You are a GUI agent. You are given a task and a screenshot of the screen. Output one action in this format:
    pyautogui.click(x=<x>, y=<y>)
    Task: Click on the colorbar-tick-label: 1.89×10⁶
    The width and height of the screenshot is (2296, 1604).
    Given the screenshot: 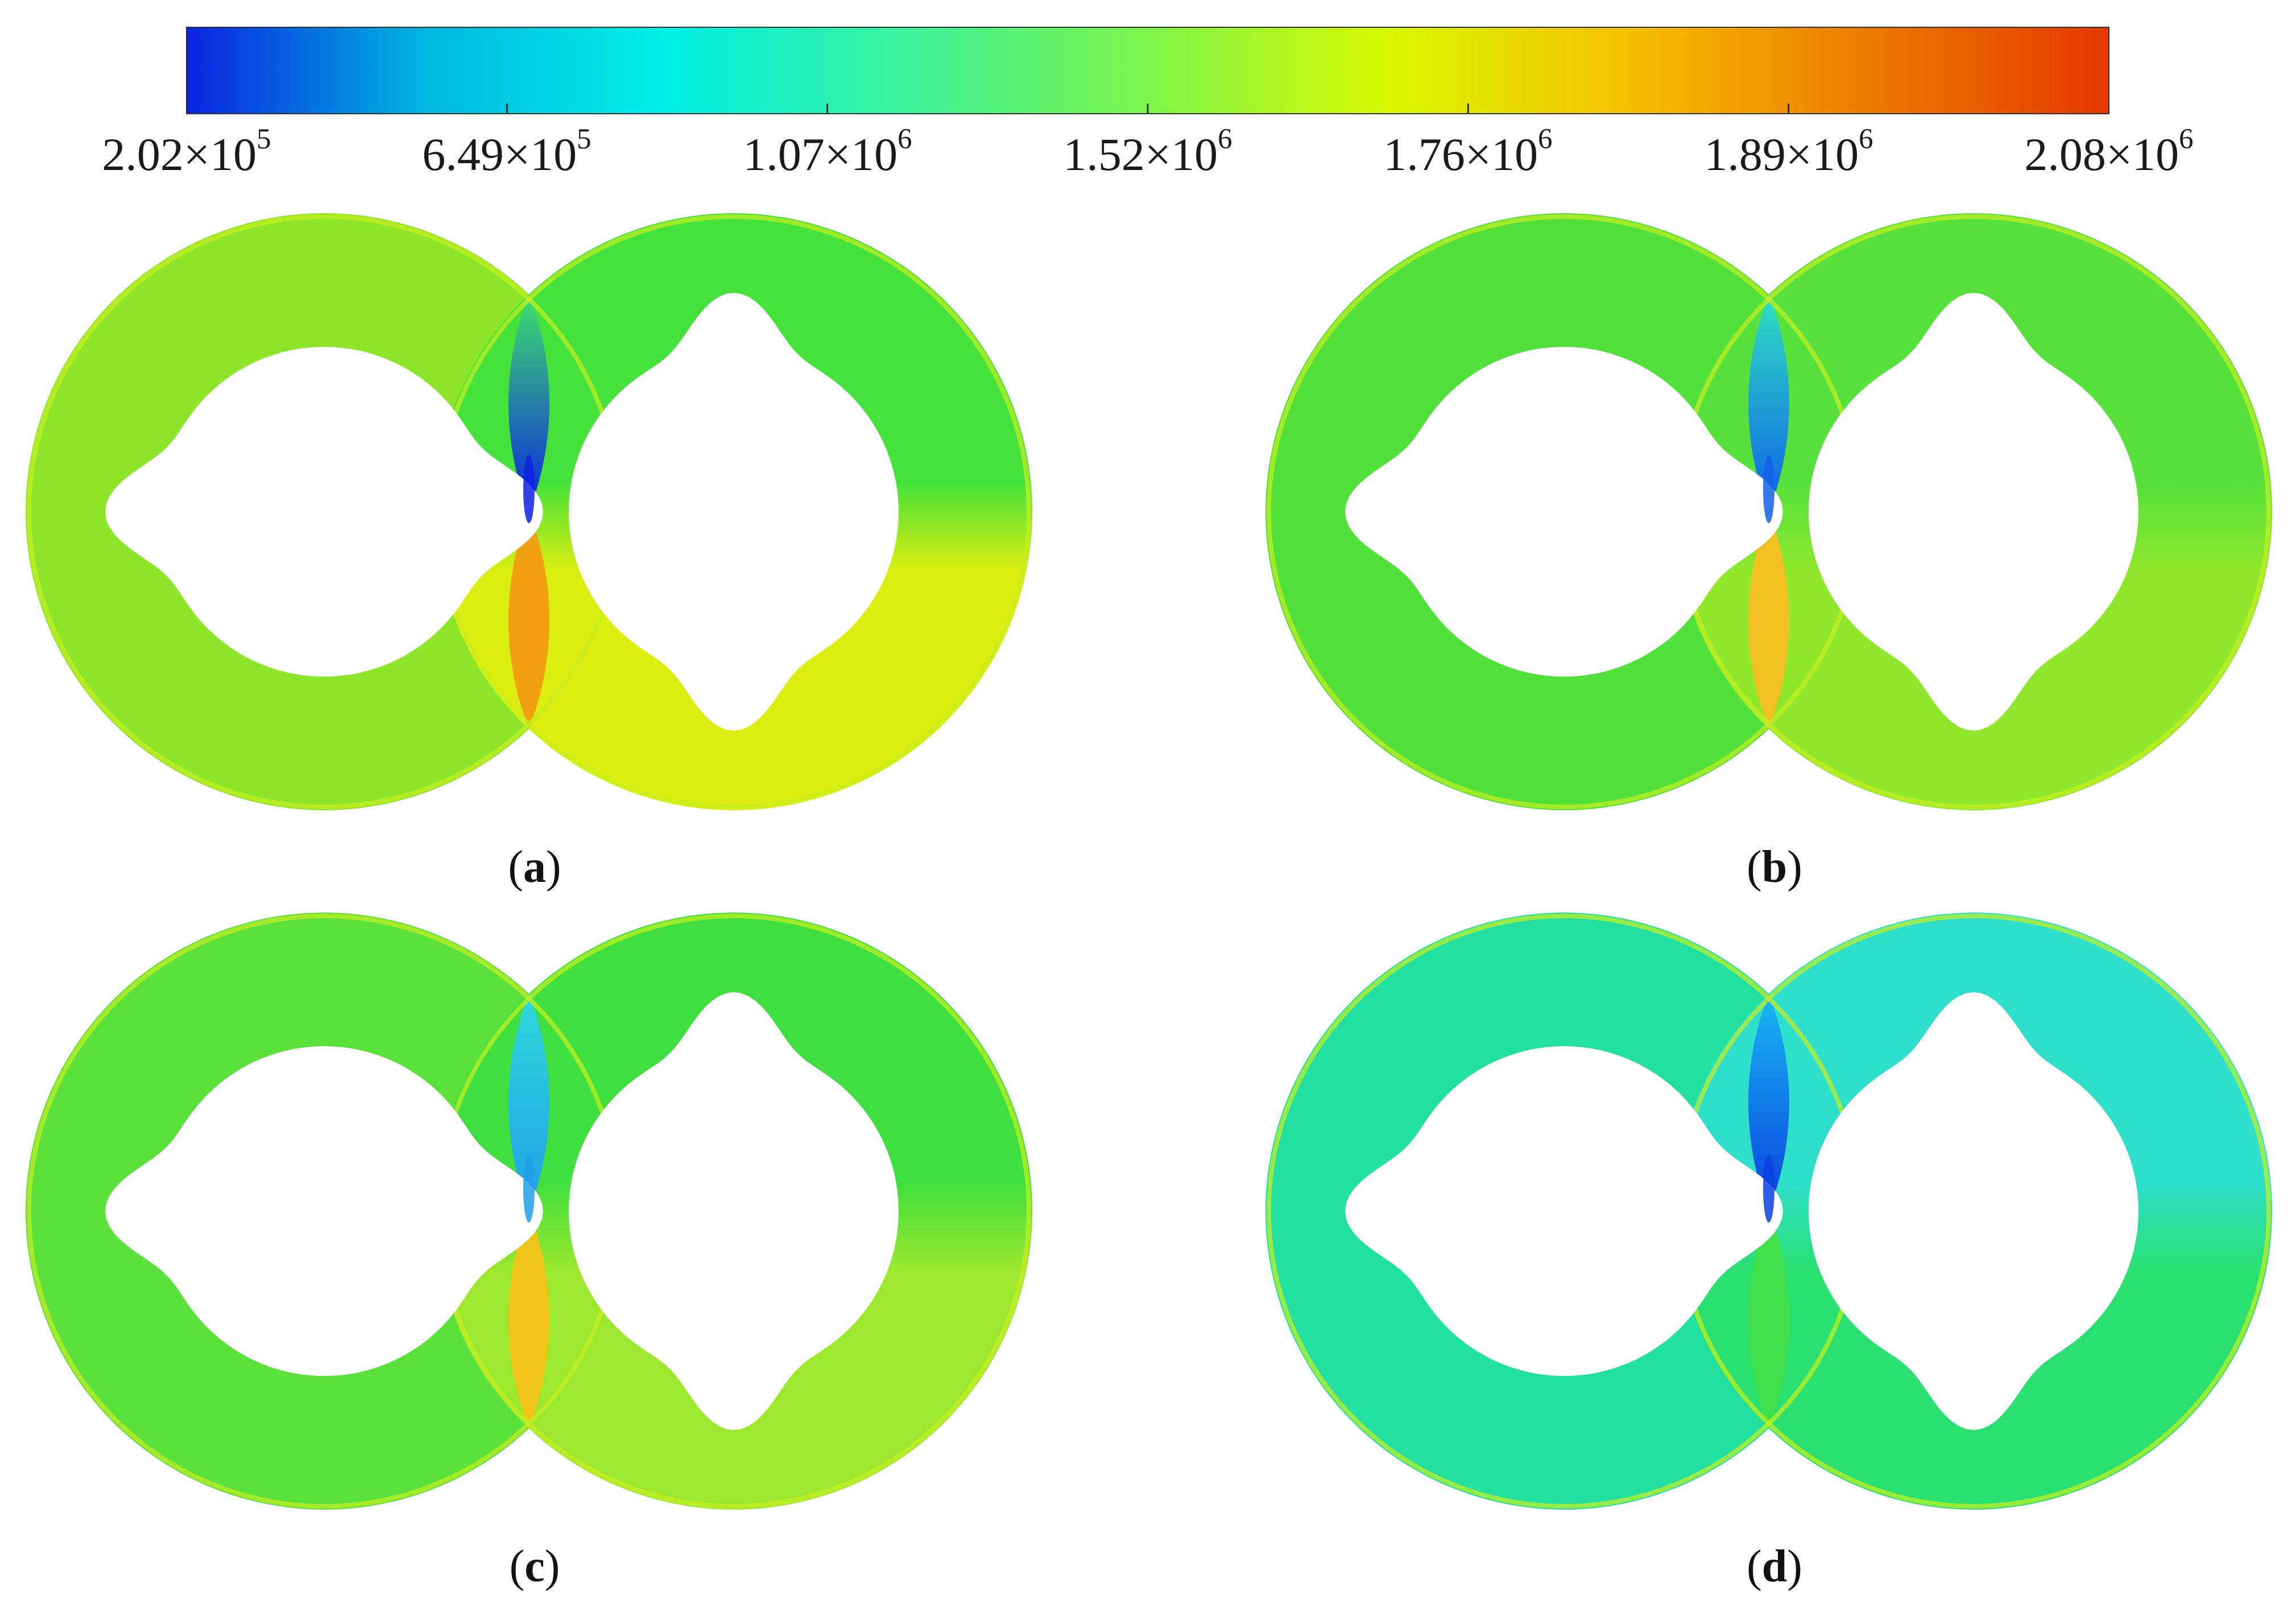 What is the action you would take?
    pyautogui.click(x=1788, y=151)
    